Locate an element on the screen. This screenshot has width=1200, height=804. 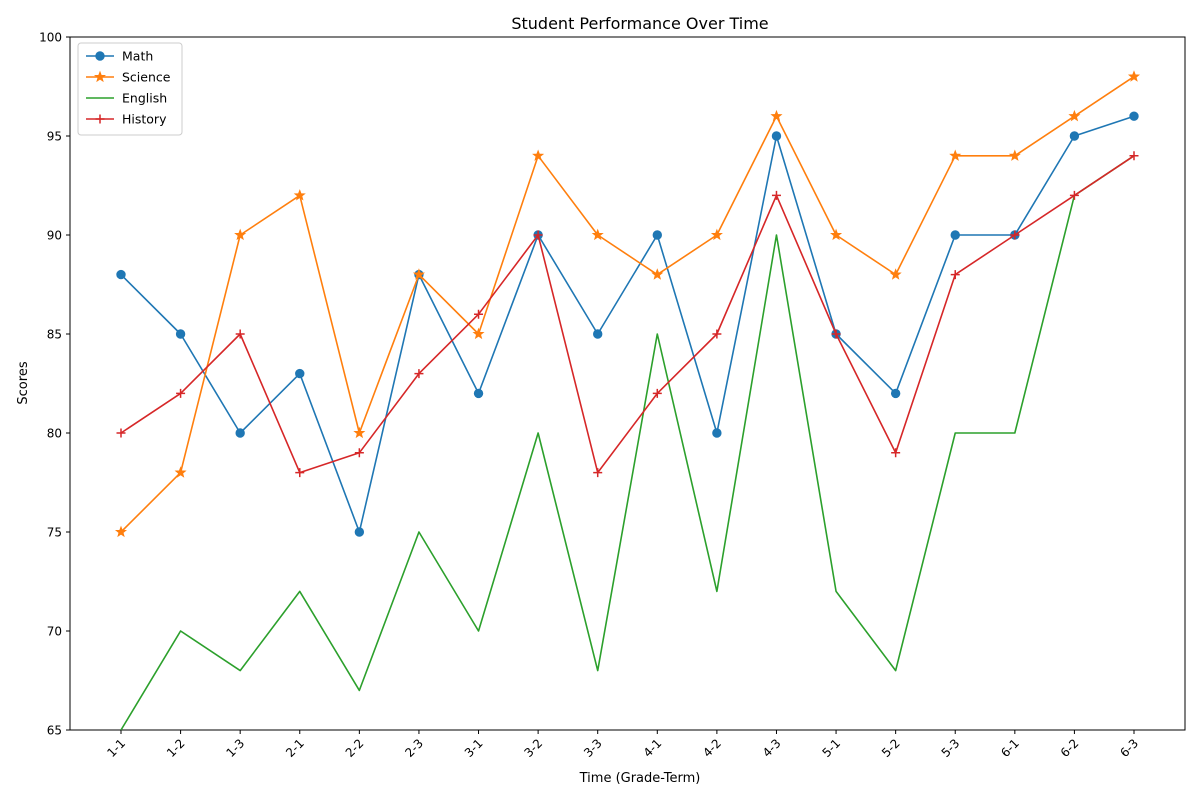
legend-label-math: Math is located at coordinates (137, 56).